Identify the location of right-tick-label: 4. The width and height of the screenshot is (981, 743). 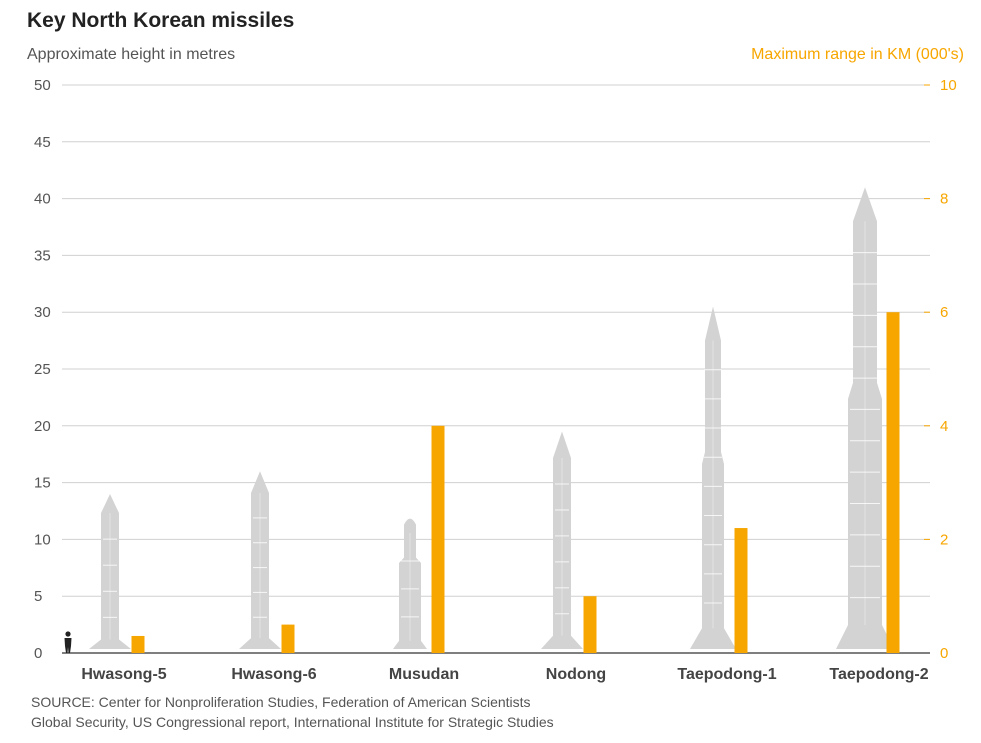
(944, 426).